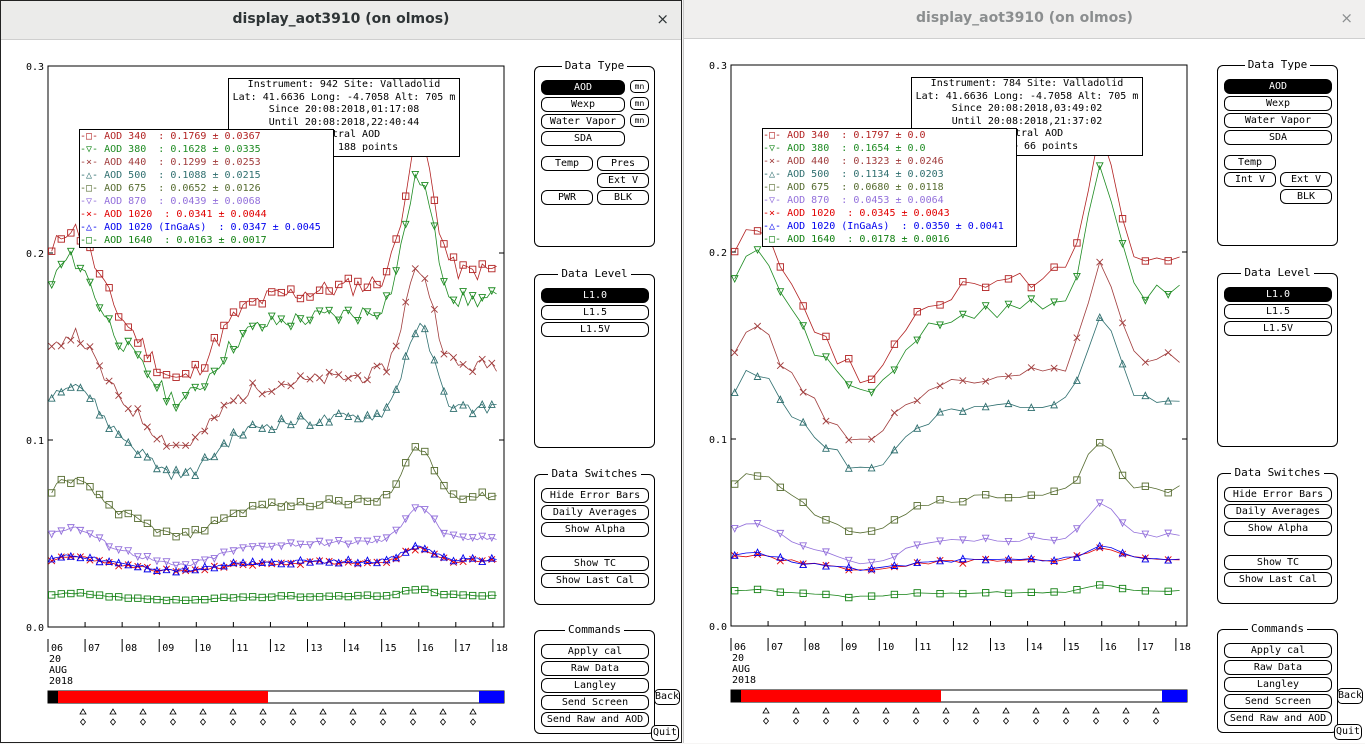 This screenshot has height=744, width=1365. What do you see at coordinates (185, 240) in the screenshot?
I see `legend-label: AOD 1640 : 0.0163 ± 0.0017` at bounding box center [185, 240].